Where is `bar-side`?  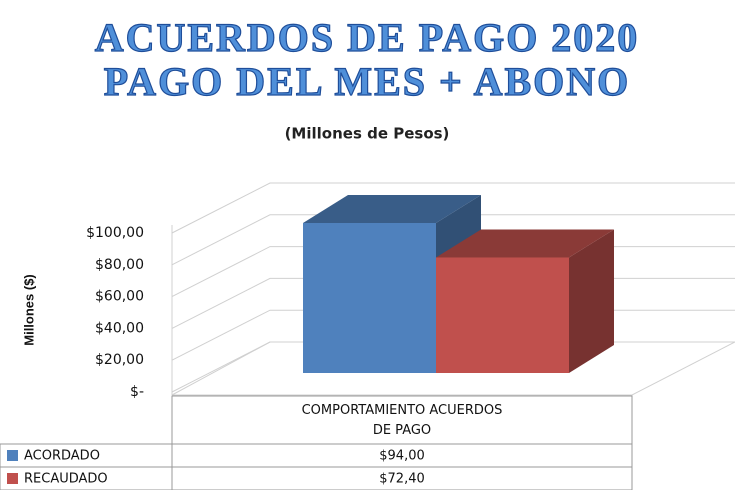 bar-side is located at coordinates (591, 301).